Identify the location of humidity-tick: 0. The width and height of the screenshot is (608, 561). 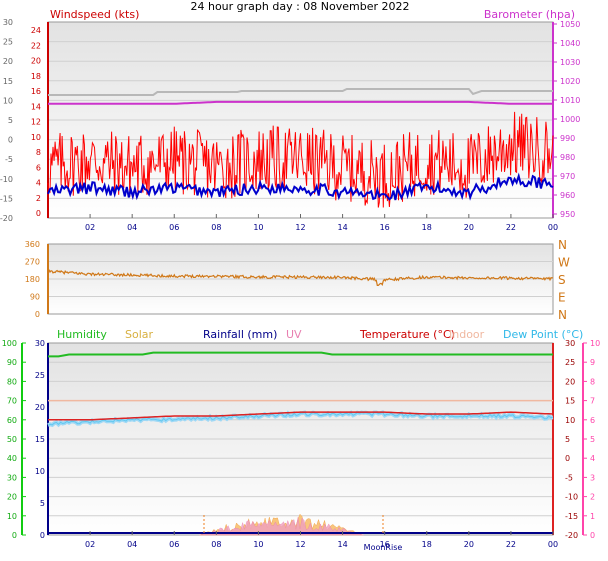
(14, 535).